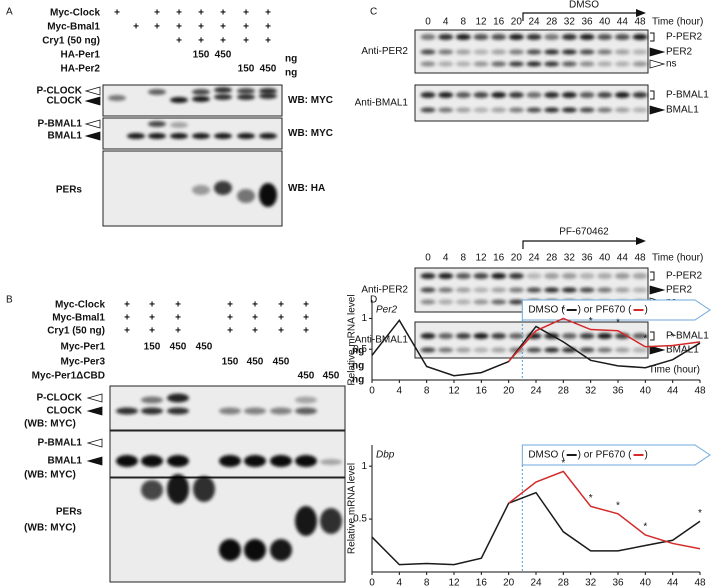 This screenshot has height=587, width=713. I want to click on time-label: 4, so click(446, 258).